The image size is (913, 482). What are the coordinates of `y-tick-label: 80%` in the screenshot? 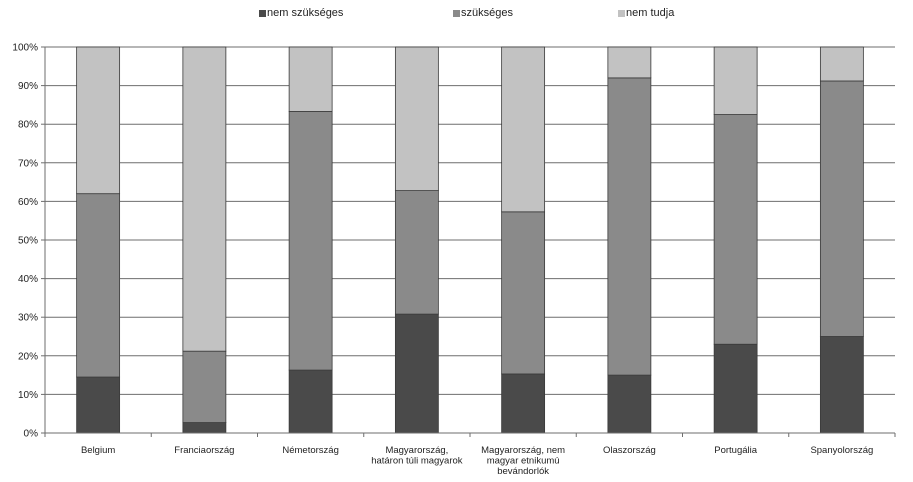 It's located at (28, 125).